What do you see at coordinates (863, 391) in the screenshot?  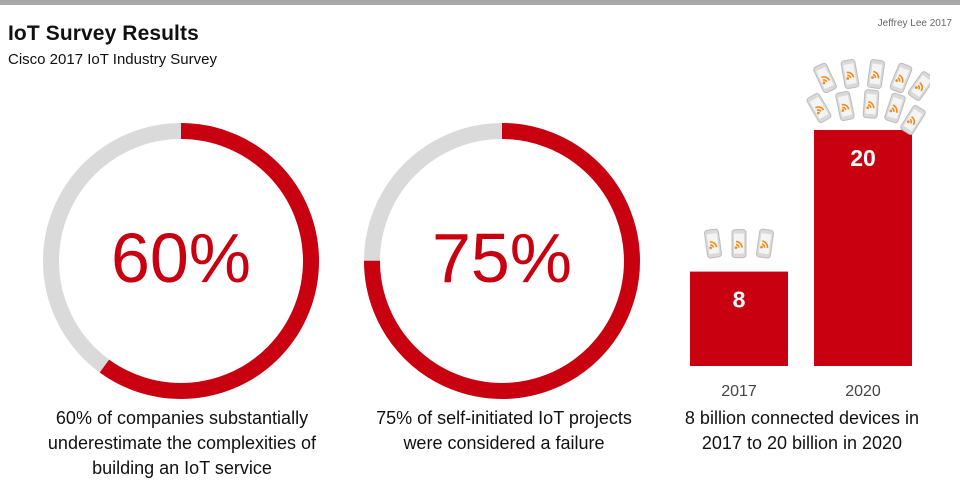 I see `x-tick-label: 2020` at bounding box center [863, 391].